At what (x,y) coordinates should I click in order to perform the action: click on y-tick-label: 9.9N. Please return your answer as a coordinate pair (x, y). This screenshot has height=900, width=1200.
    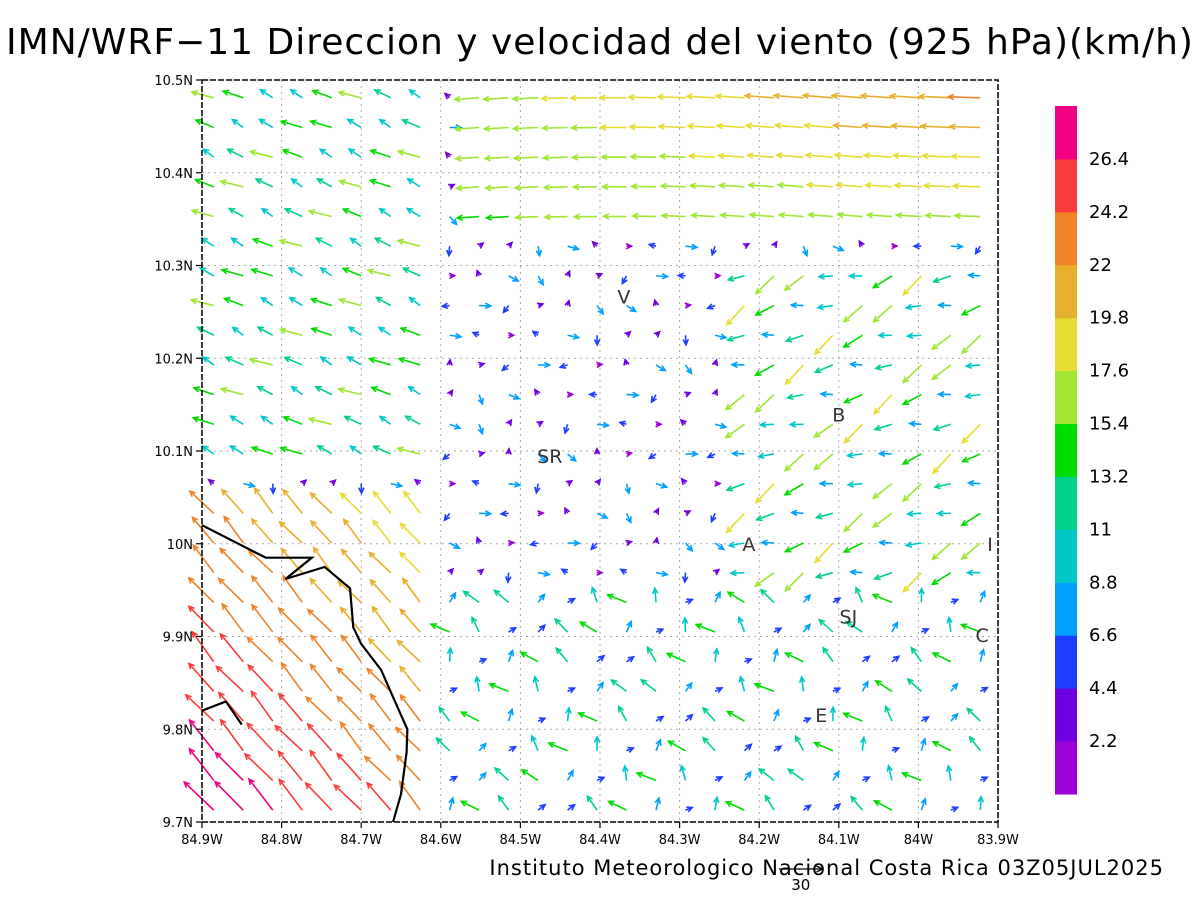
    Looking at the image, I should click on (178, 638).